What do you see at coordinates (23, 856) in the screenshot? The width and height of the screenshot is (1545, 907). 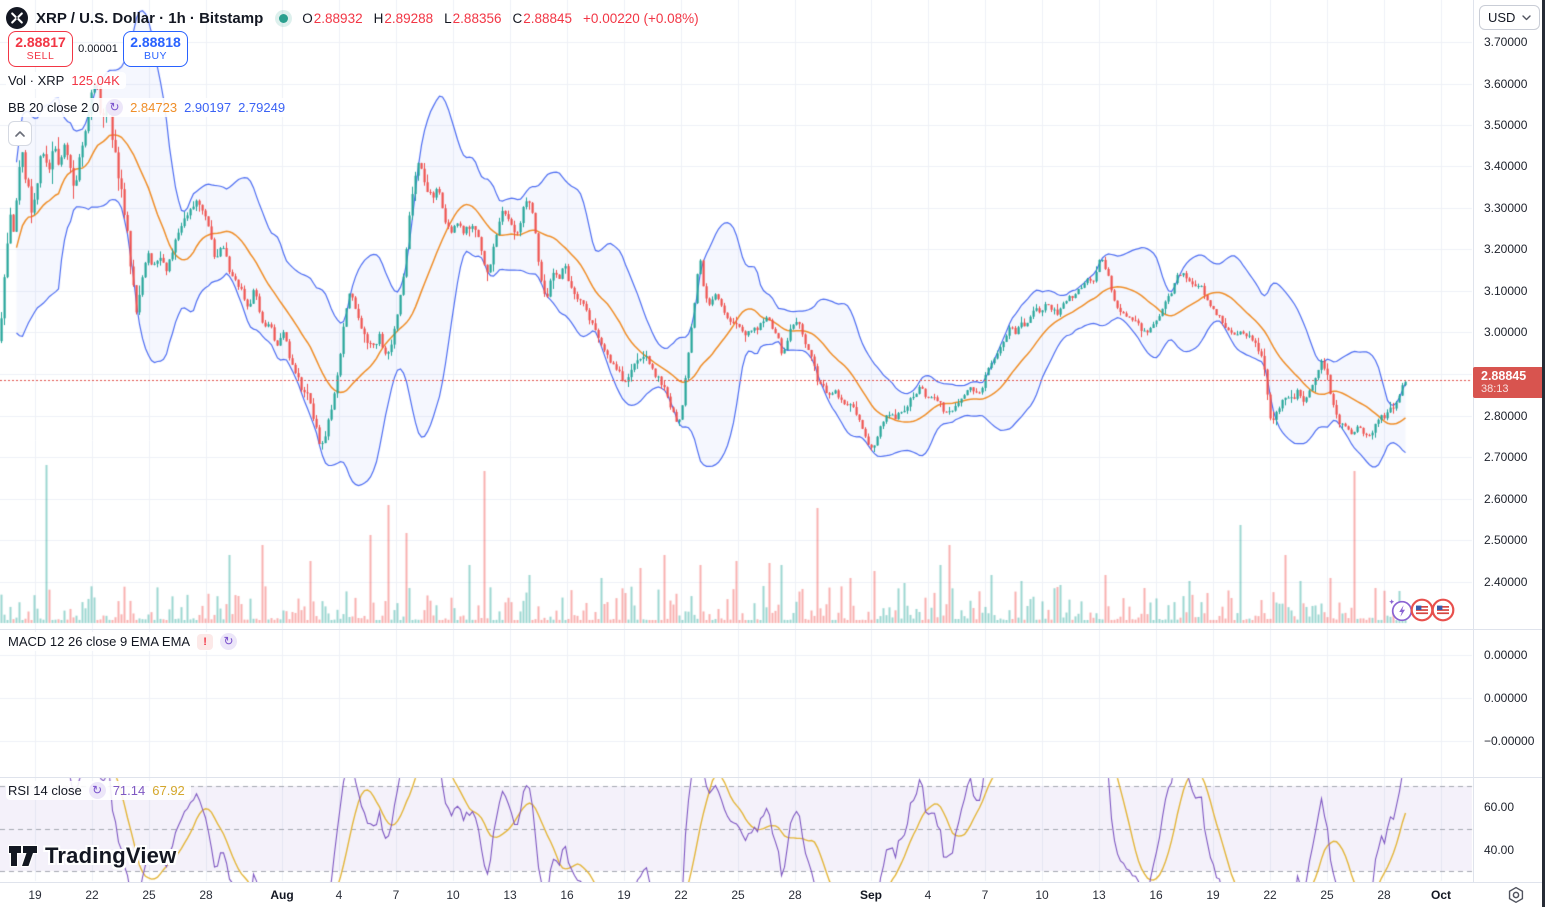 I see `tradingview-logo-icon` at bounding box center [23, 856].